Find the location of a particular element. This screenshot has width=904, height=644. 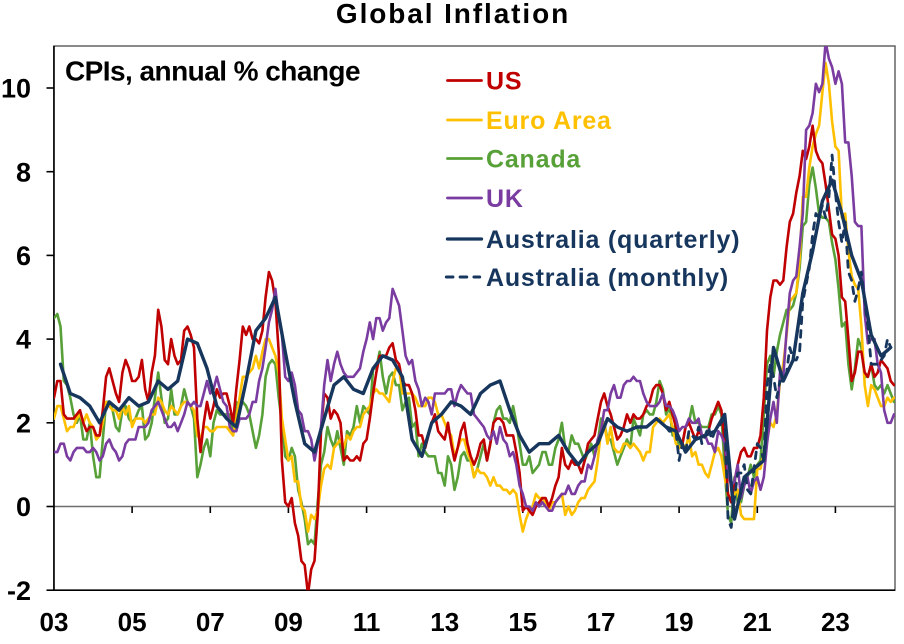

svg-text: Australia (quarterly) is located at coordinates (613, 240).